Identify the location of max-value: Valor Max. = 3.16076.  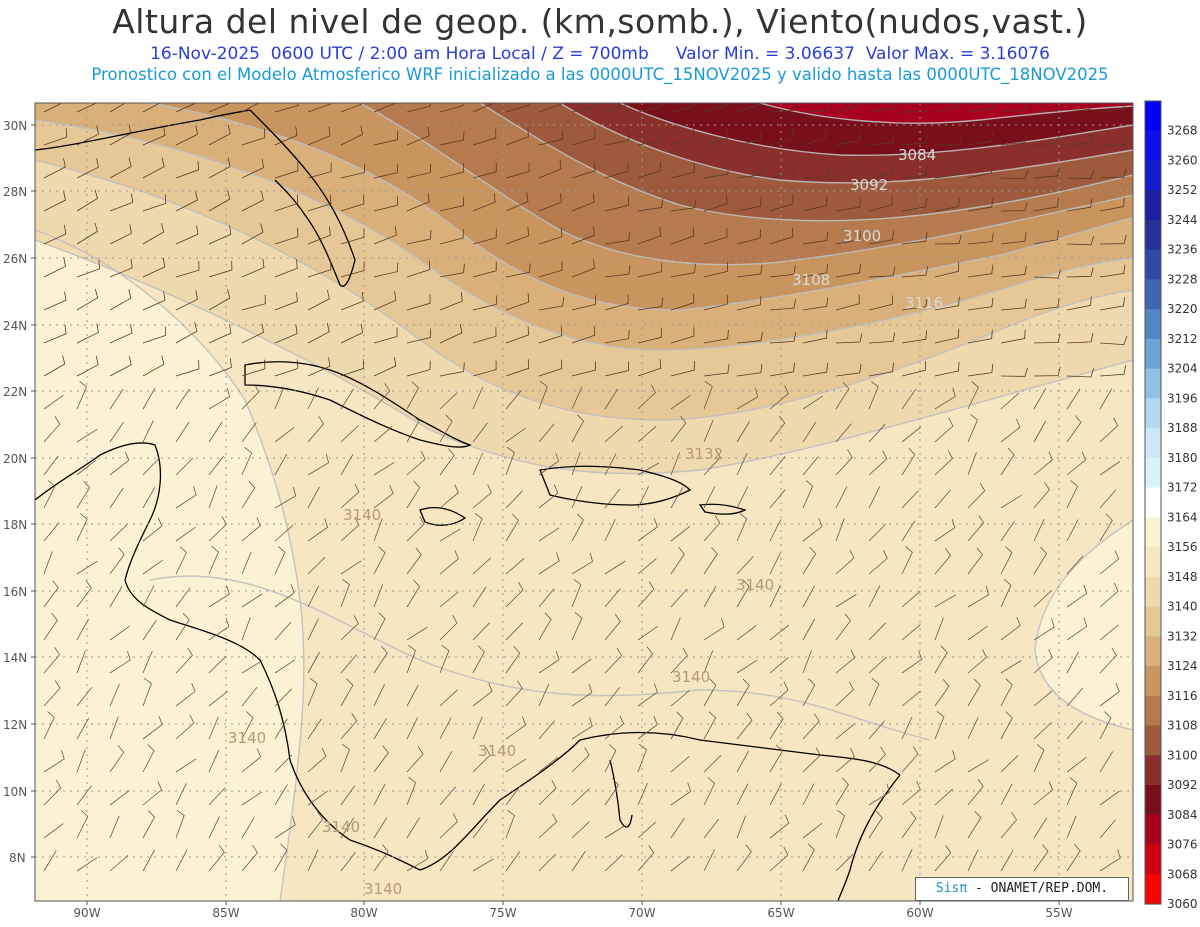
(957, 54).